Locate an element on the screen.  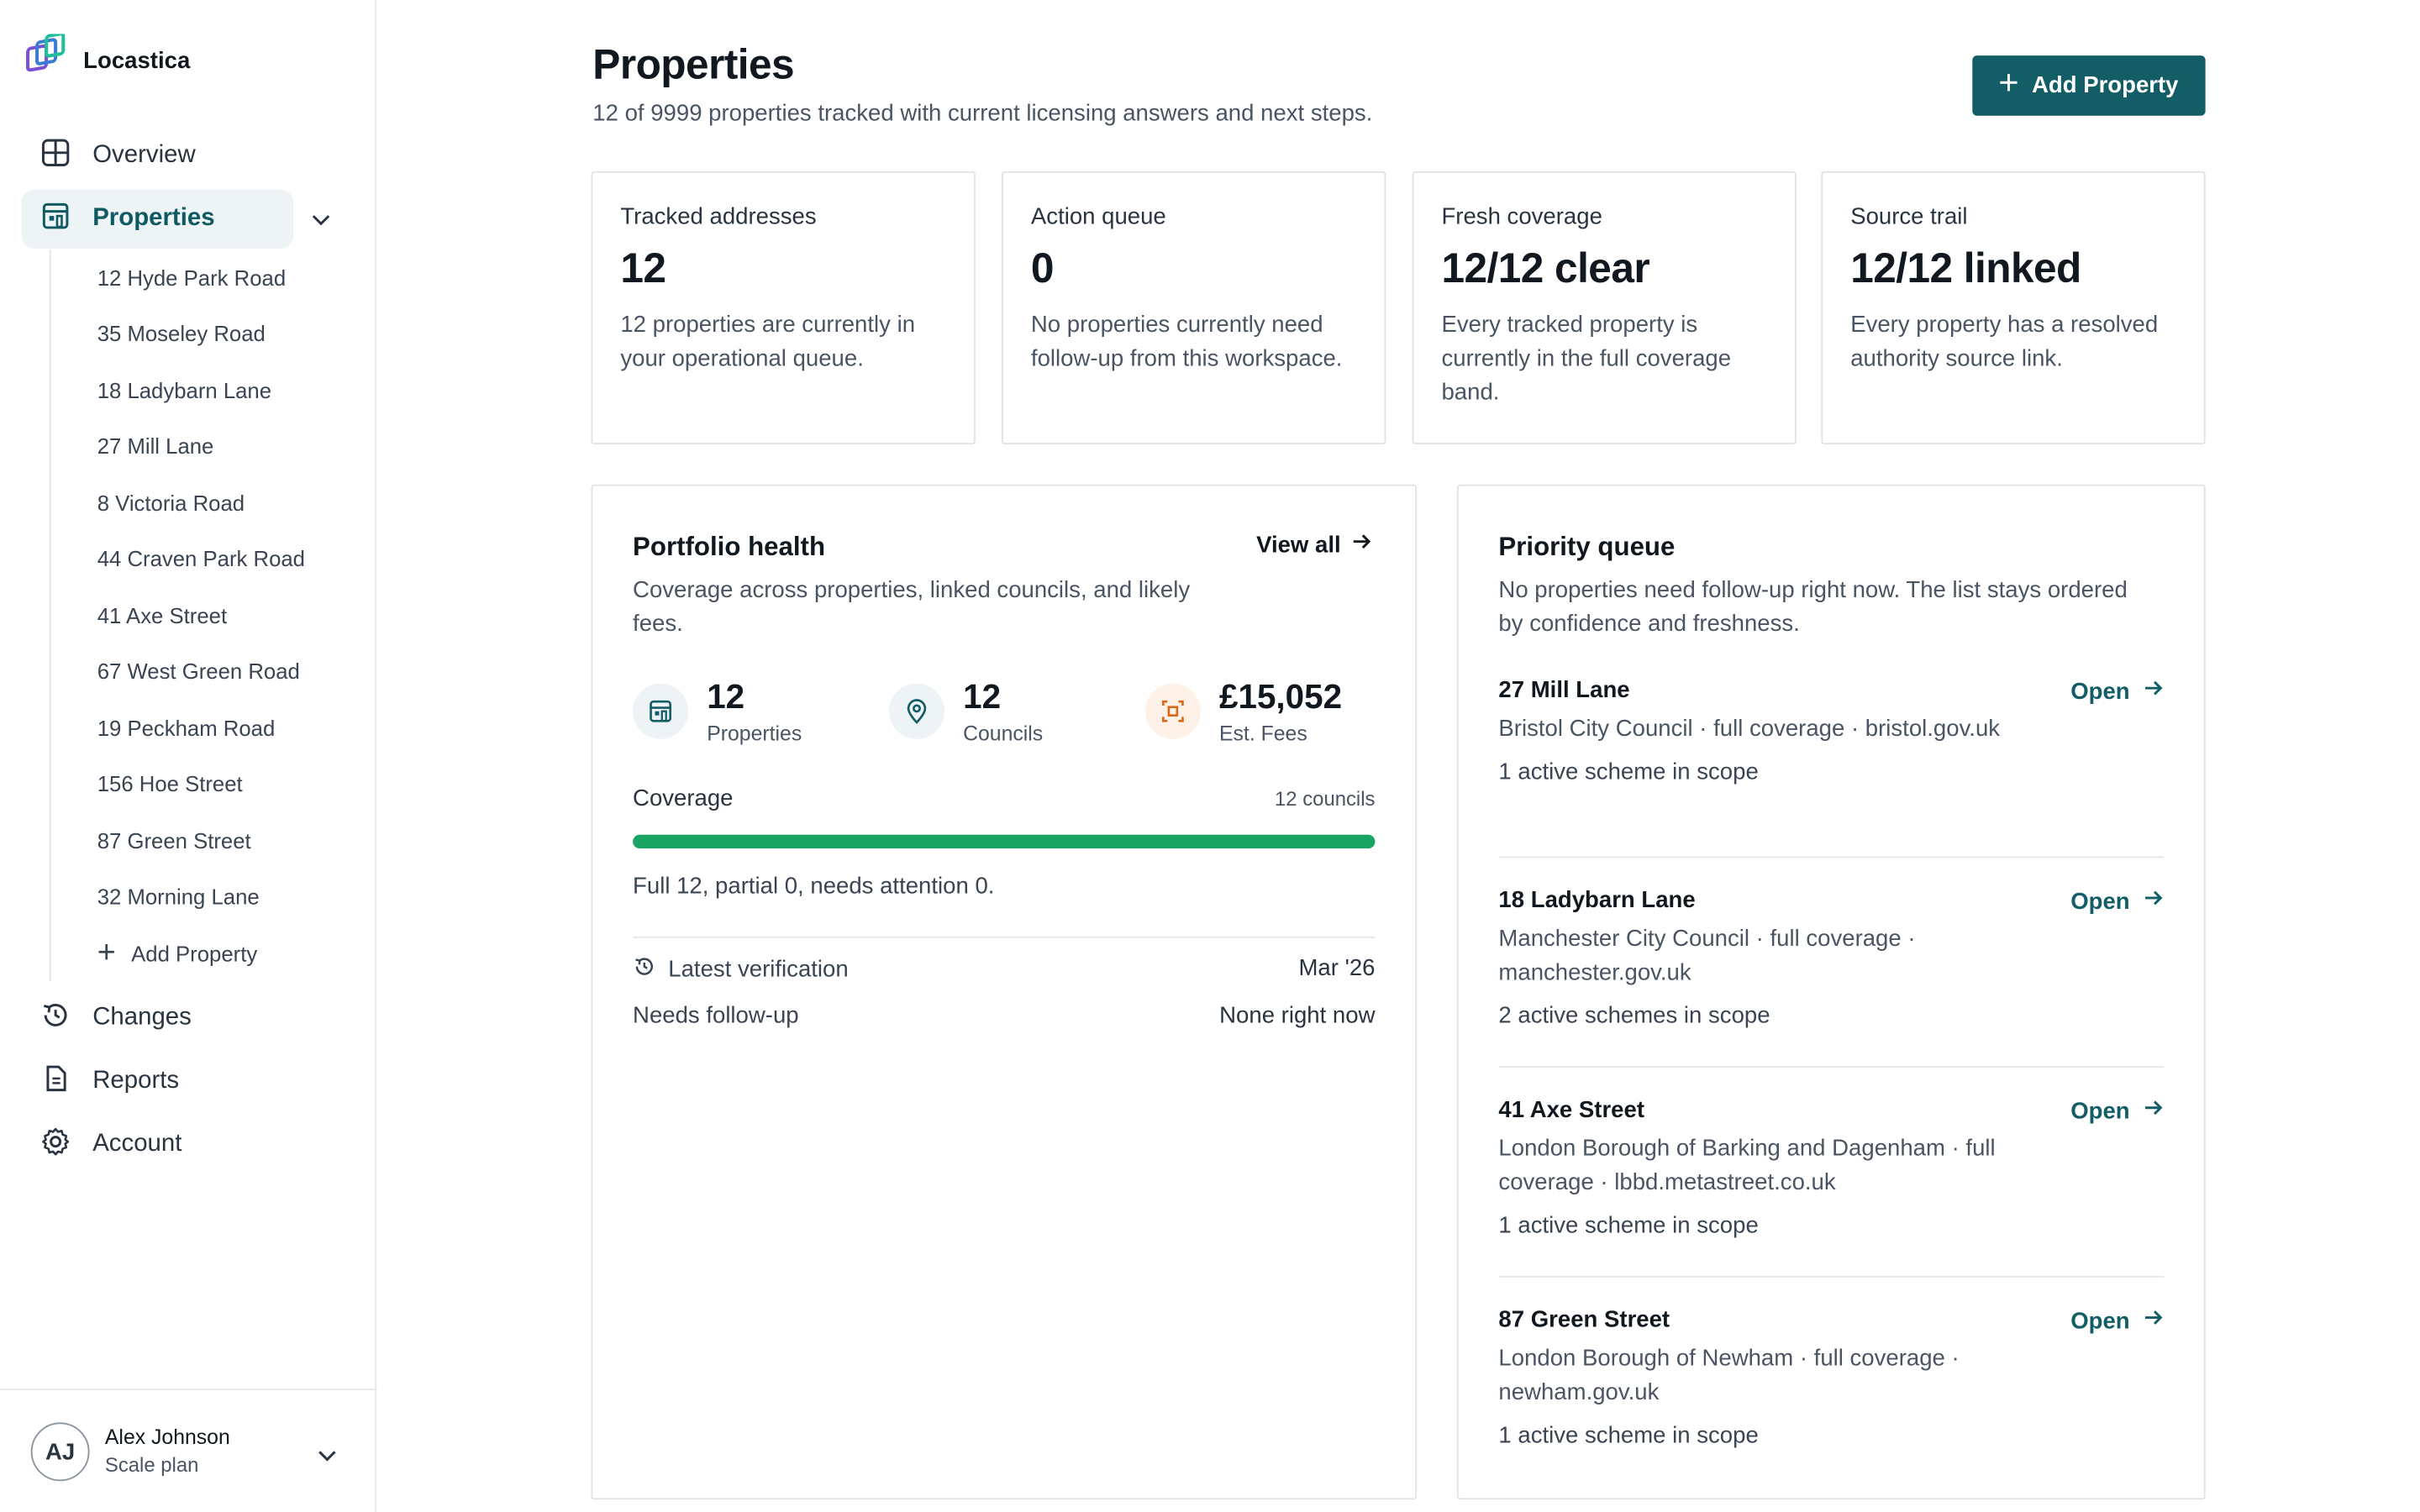
latest-verification-label: Latest verification is located at coordinates (741, 969).